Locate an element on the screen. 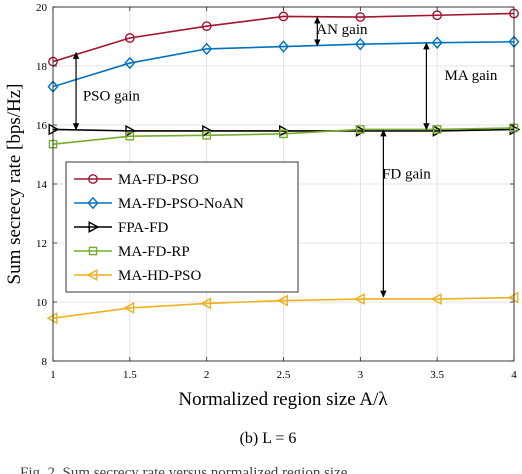  gain-annotation-label: AN gain is located at coordinates (342, 30).